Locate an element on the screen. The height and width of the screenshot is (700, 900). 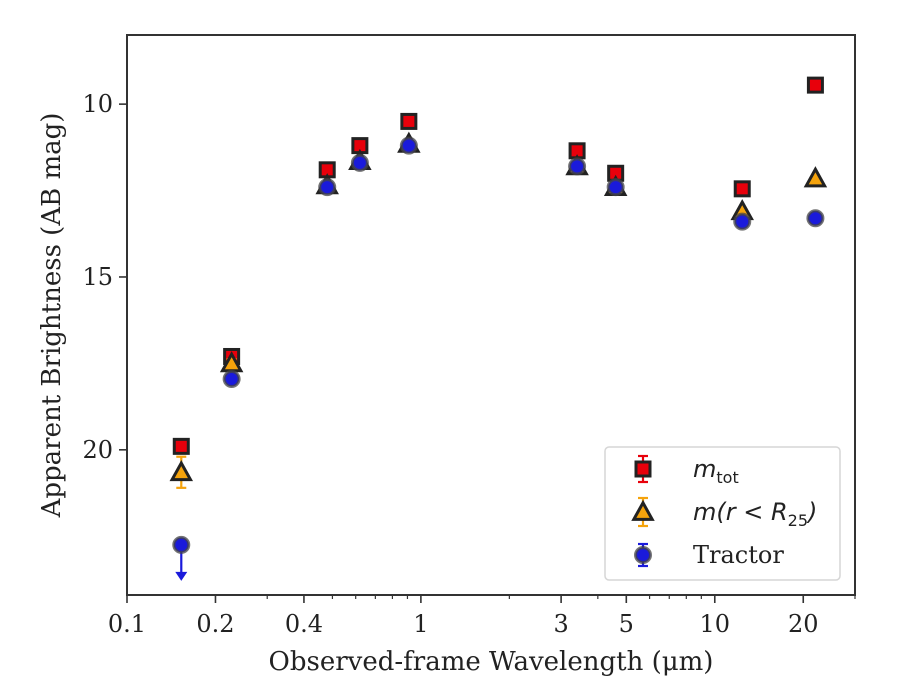
legend-label: Tractor is located at coordinates (738, 555).